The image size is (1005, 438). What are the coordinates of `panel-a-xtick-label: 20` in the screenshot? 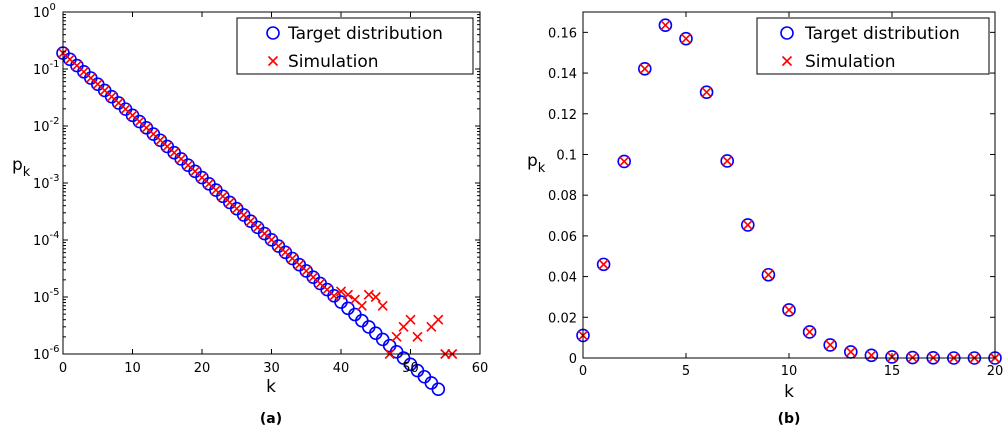 It's located at (202, 368).